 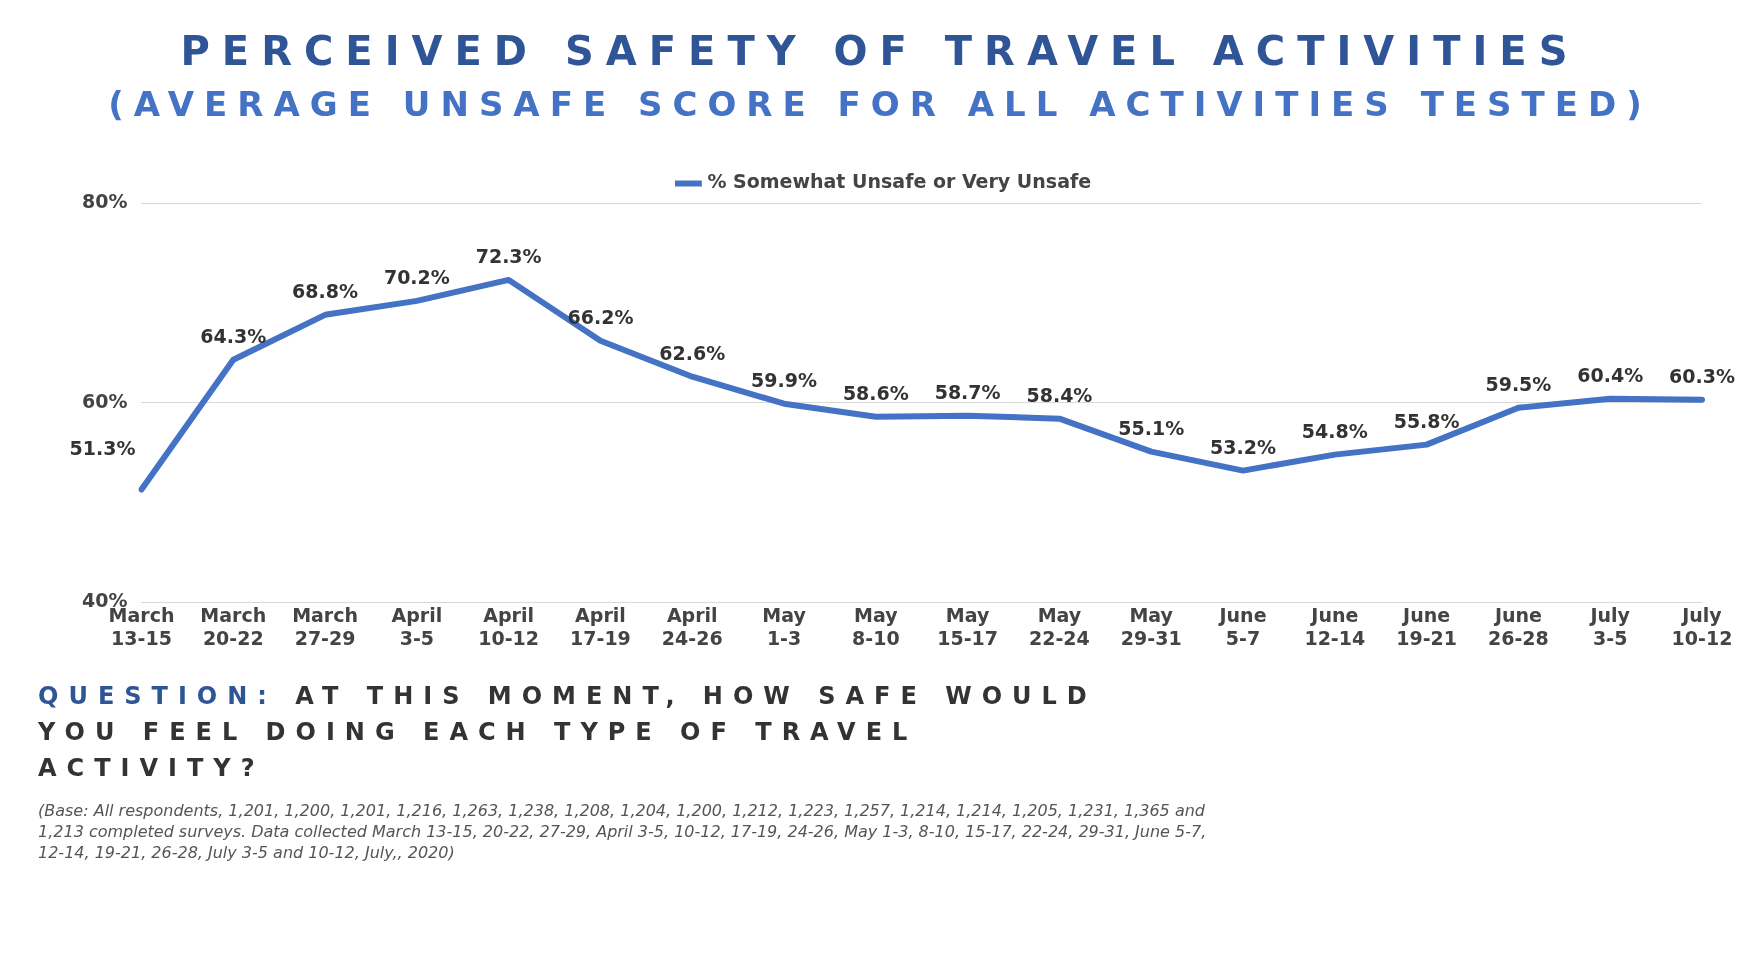 I want to click on x-tick-label: March 20-22, so click(x=233, y=626).